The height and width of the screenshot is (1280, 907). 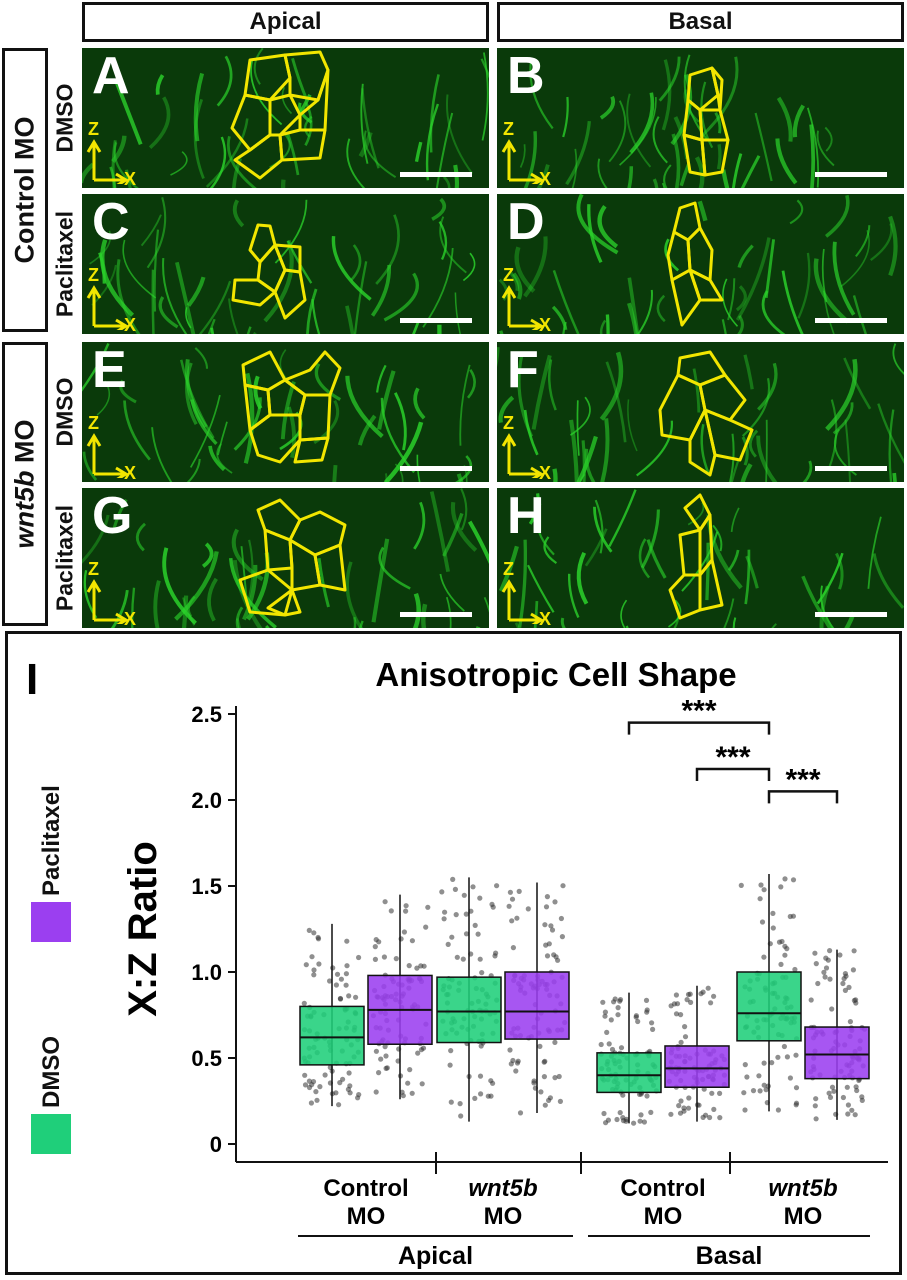 What do you see at coordinates (523, 370) in the screenshot?
I see `panel-letter: F` at bounding box center [523, 370].